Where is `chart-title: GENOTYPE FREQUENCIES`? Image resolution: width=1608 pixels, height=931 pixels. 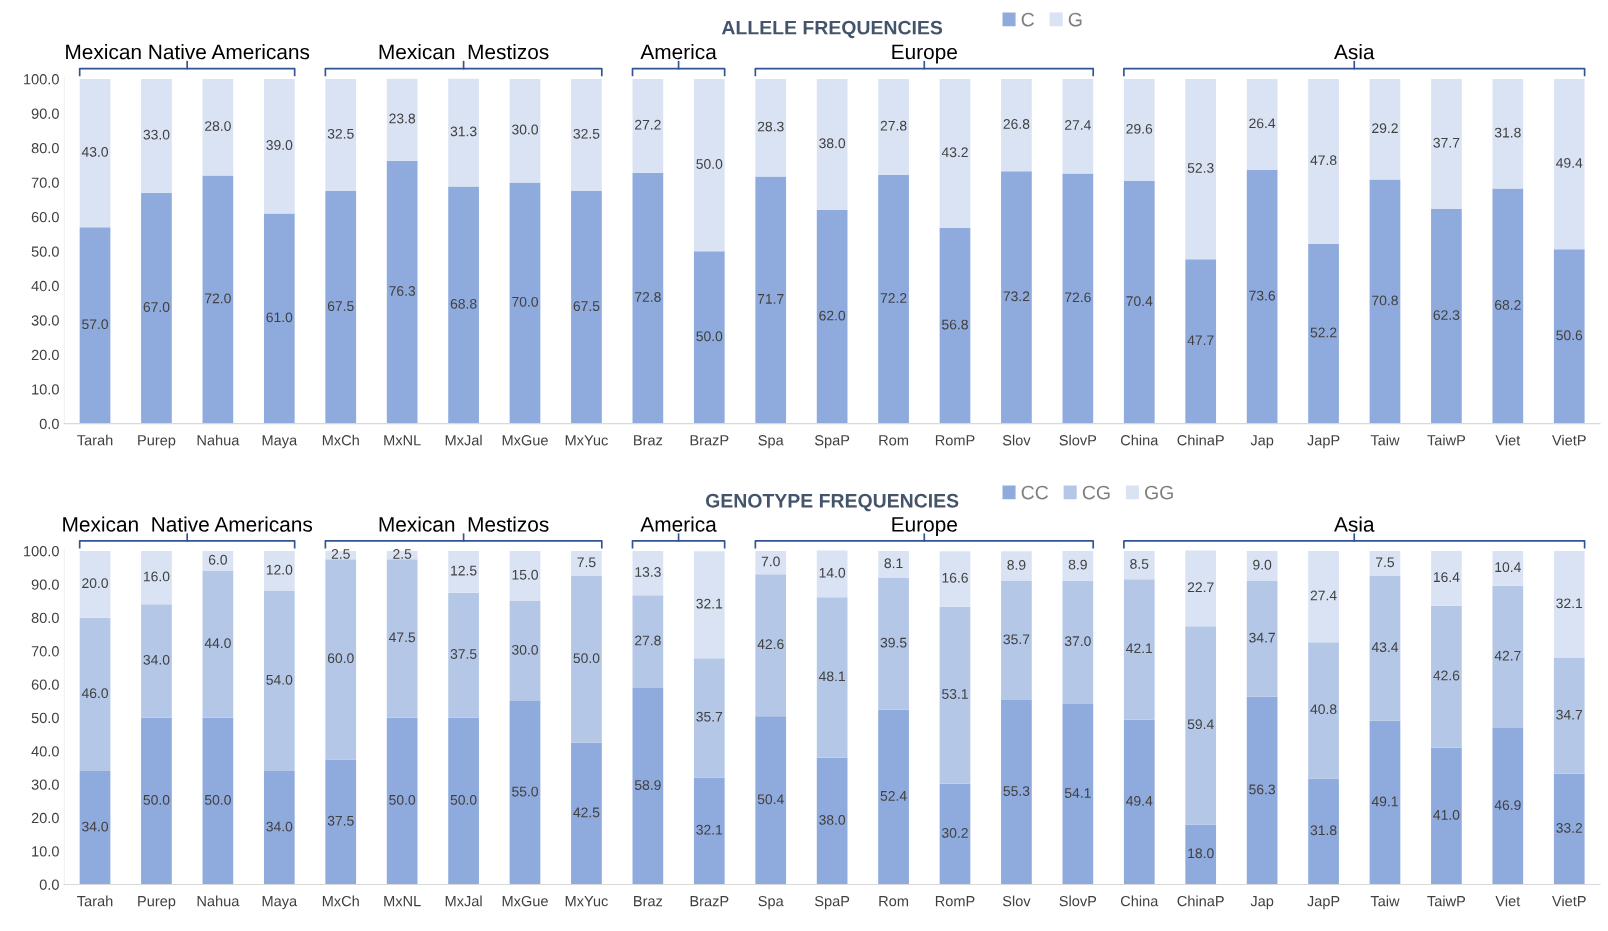 chart-title: GENOTYPE FREQUENCIES is located at coordinates (832, 502).